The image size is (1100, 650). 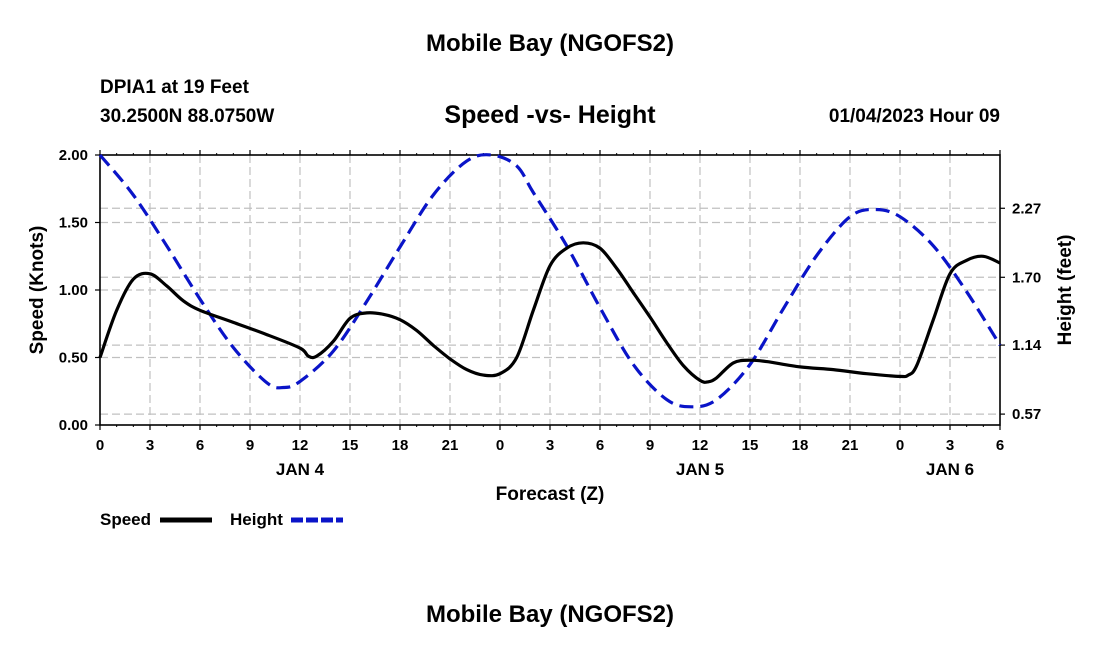 What do you see at coordinates (256, 519) in the screenshot?
I see `legend-height-label: Height` at bounding box center [256, 519].